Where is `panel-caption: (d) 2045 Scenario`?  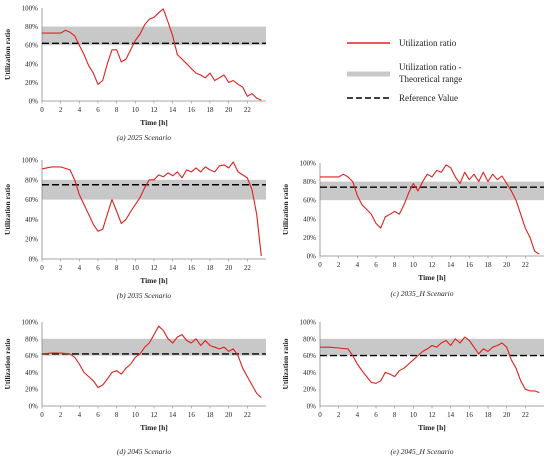
panel-caption: (d) 2045 Scenario is located at coordinates (144, 451).